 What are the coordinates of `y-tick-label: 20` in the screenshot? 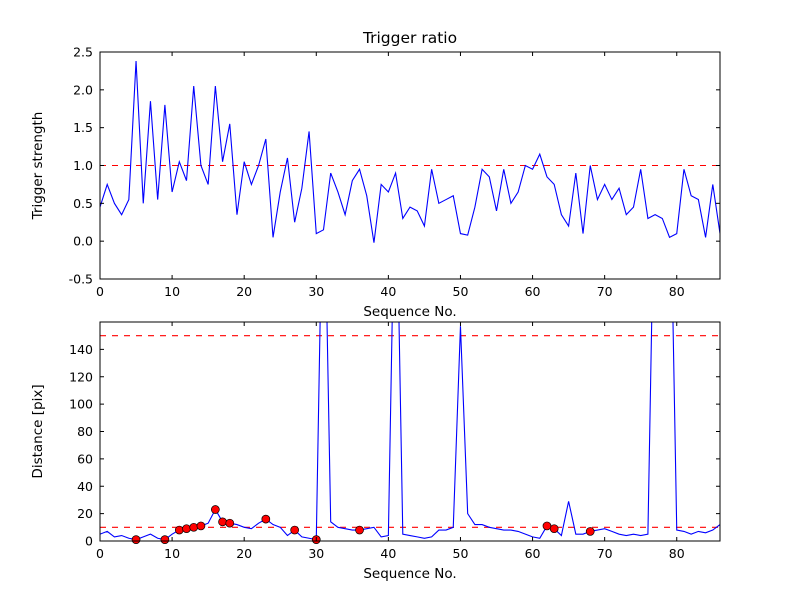 It's located at (85, 513).